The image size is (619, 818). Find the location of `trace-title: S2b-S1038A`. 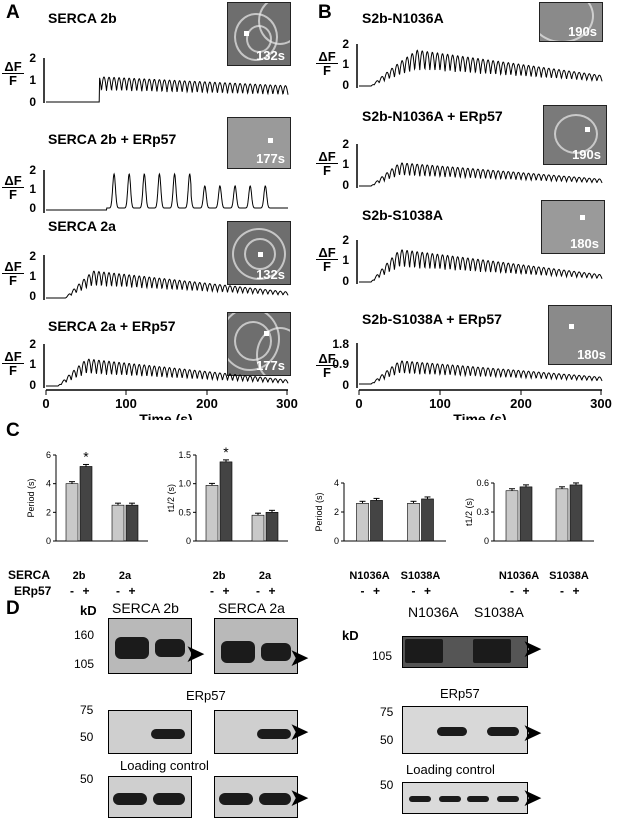

trace-title: S2b-S1038A is located at coordinates (402, 215).